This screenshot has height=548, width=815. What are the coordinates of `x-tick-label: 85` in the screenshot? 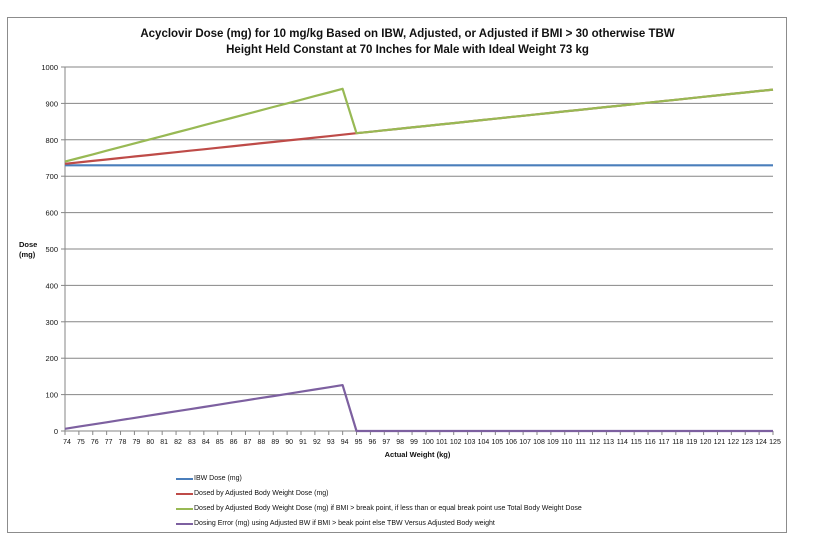 It's located at (220, 442).